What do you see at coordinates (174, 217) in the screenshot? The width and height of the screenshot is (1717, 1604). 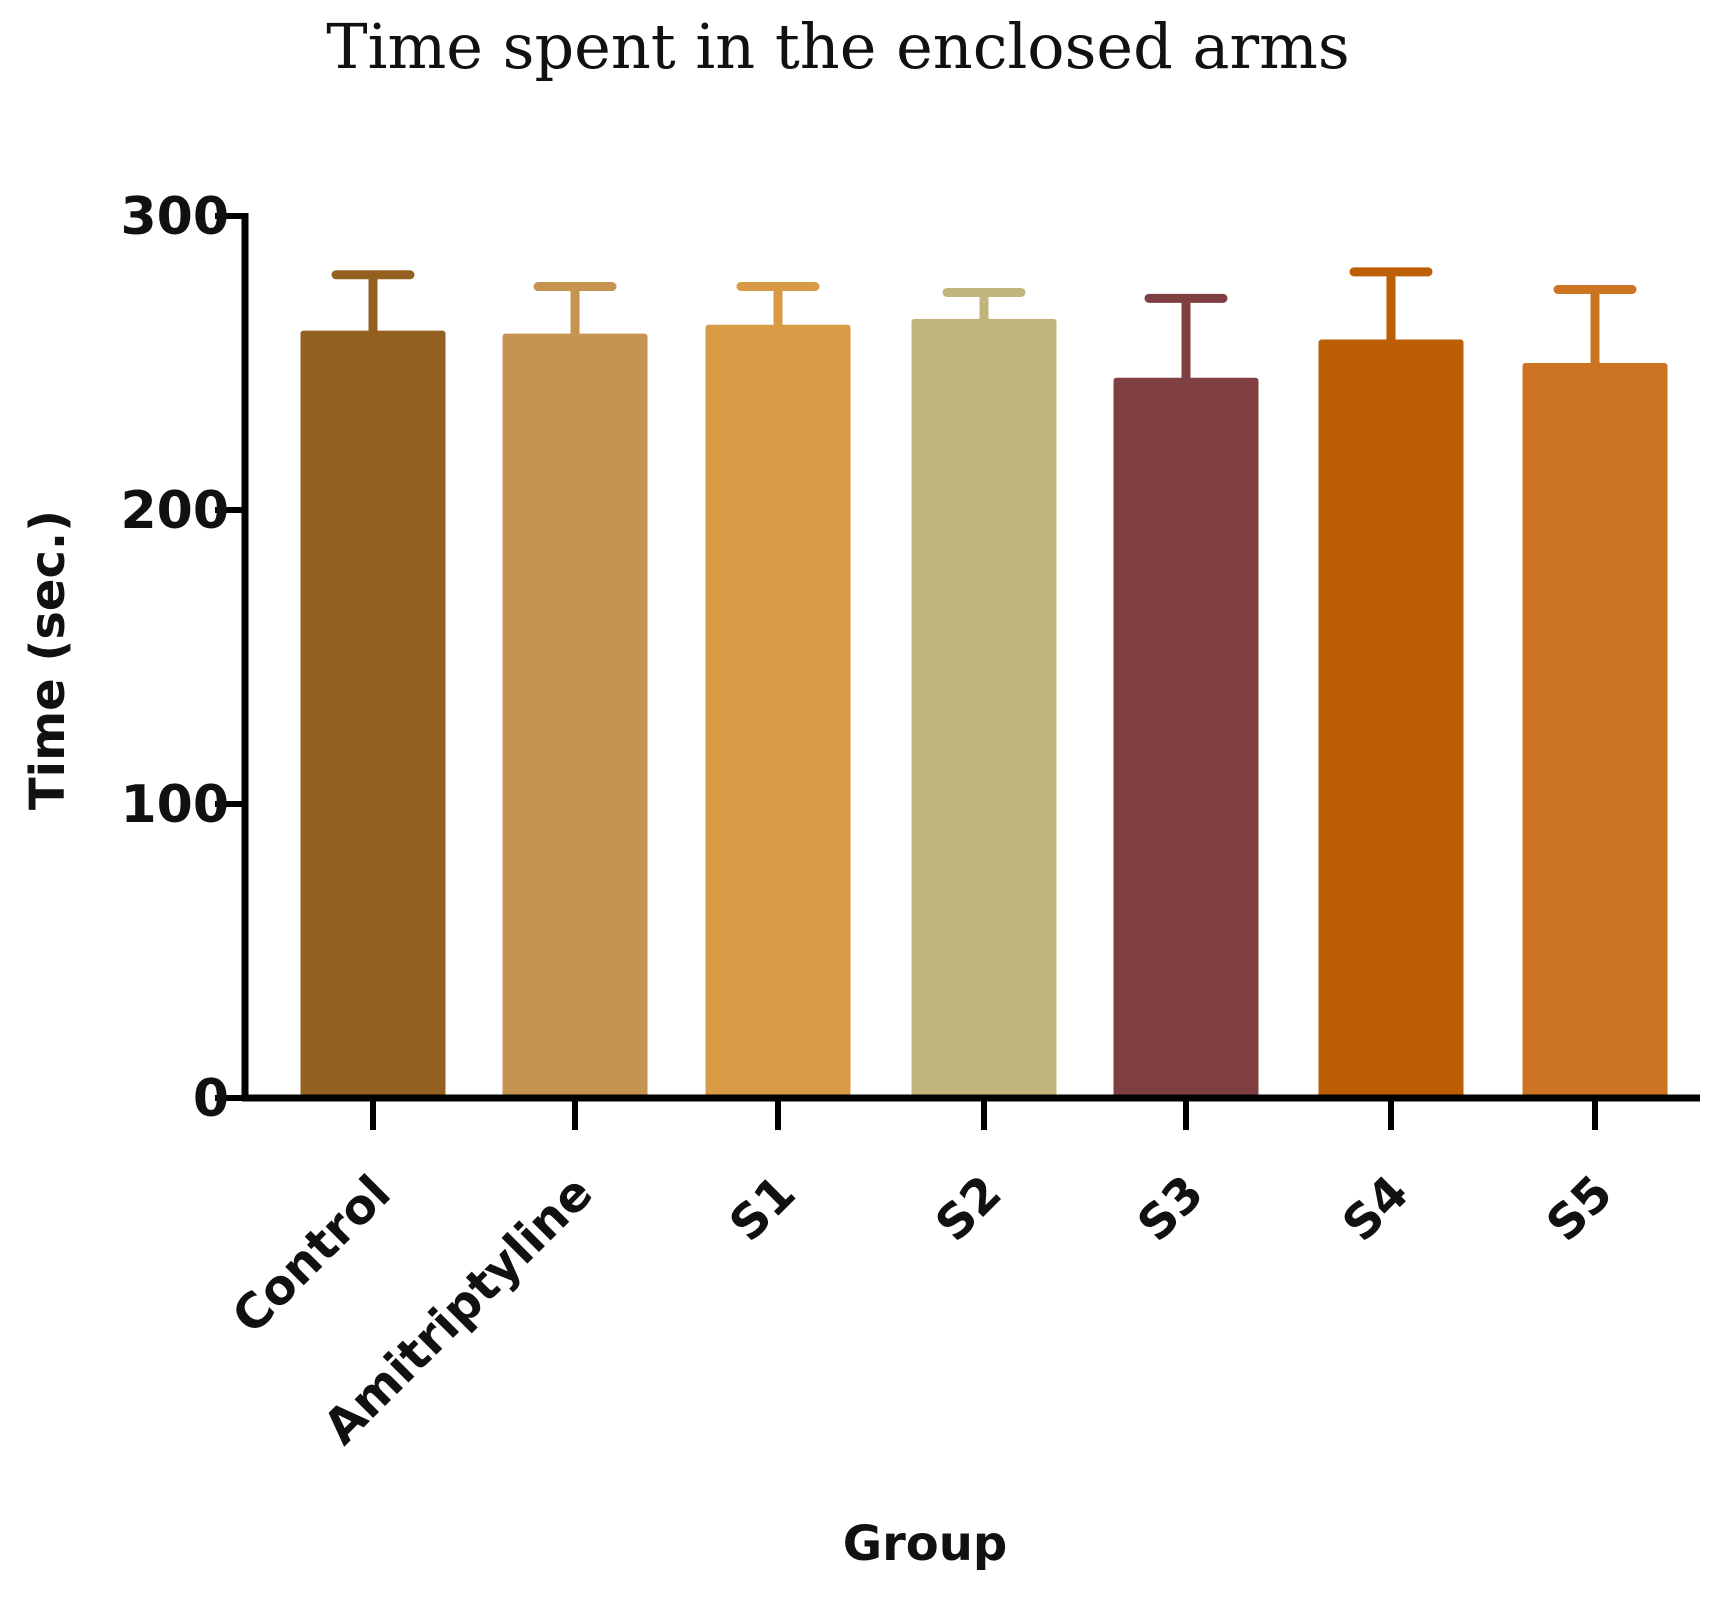 I see `y-tick-label: 300` at bounding box center [174, 217].